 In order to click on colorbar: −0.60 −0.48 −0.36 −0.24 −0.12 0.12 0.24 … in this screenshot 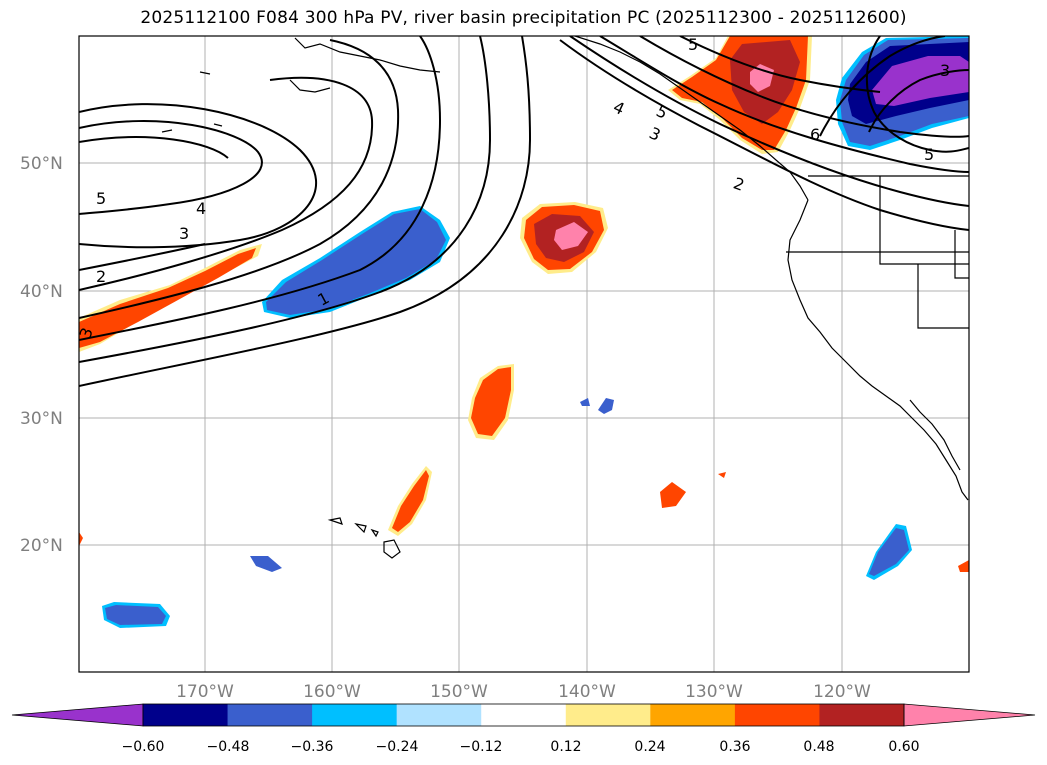, I will do `click(523, 729)`.